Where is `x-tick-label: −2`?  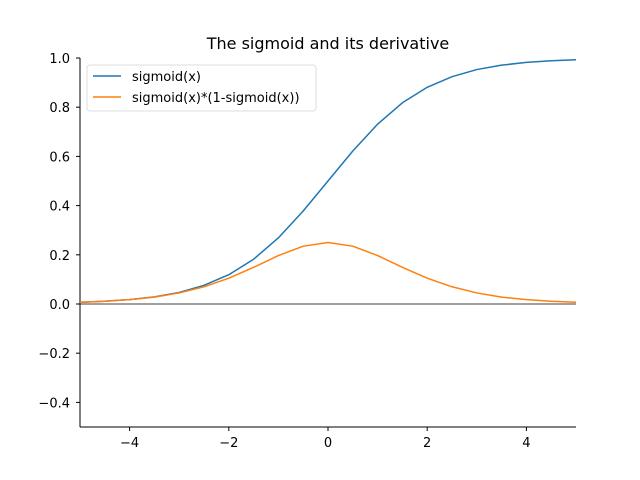
x-tick-label: −2 is located at coordinates (228, 443).